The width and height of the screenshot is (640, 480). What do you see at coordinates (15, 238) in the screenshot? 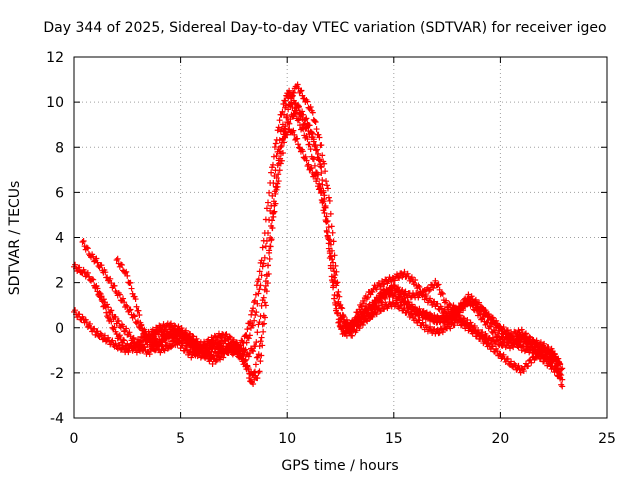
I see `y-axis-label: SDTVAR / TECUs` at bounding box center [15, 238].